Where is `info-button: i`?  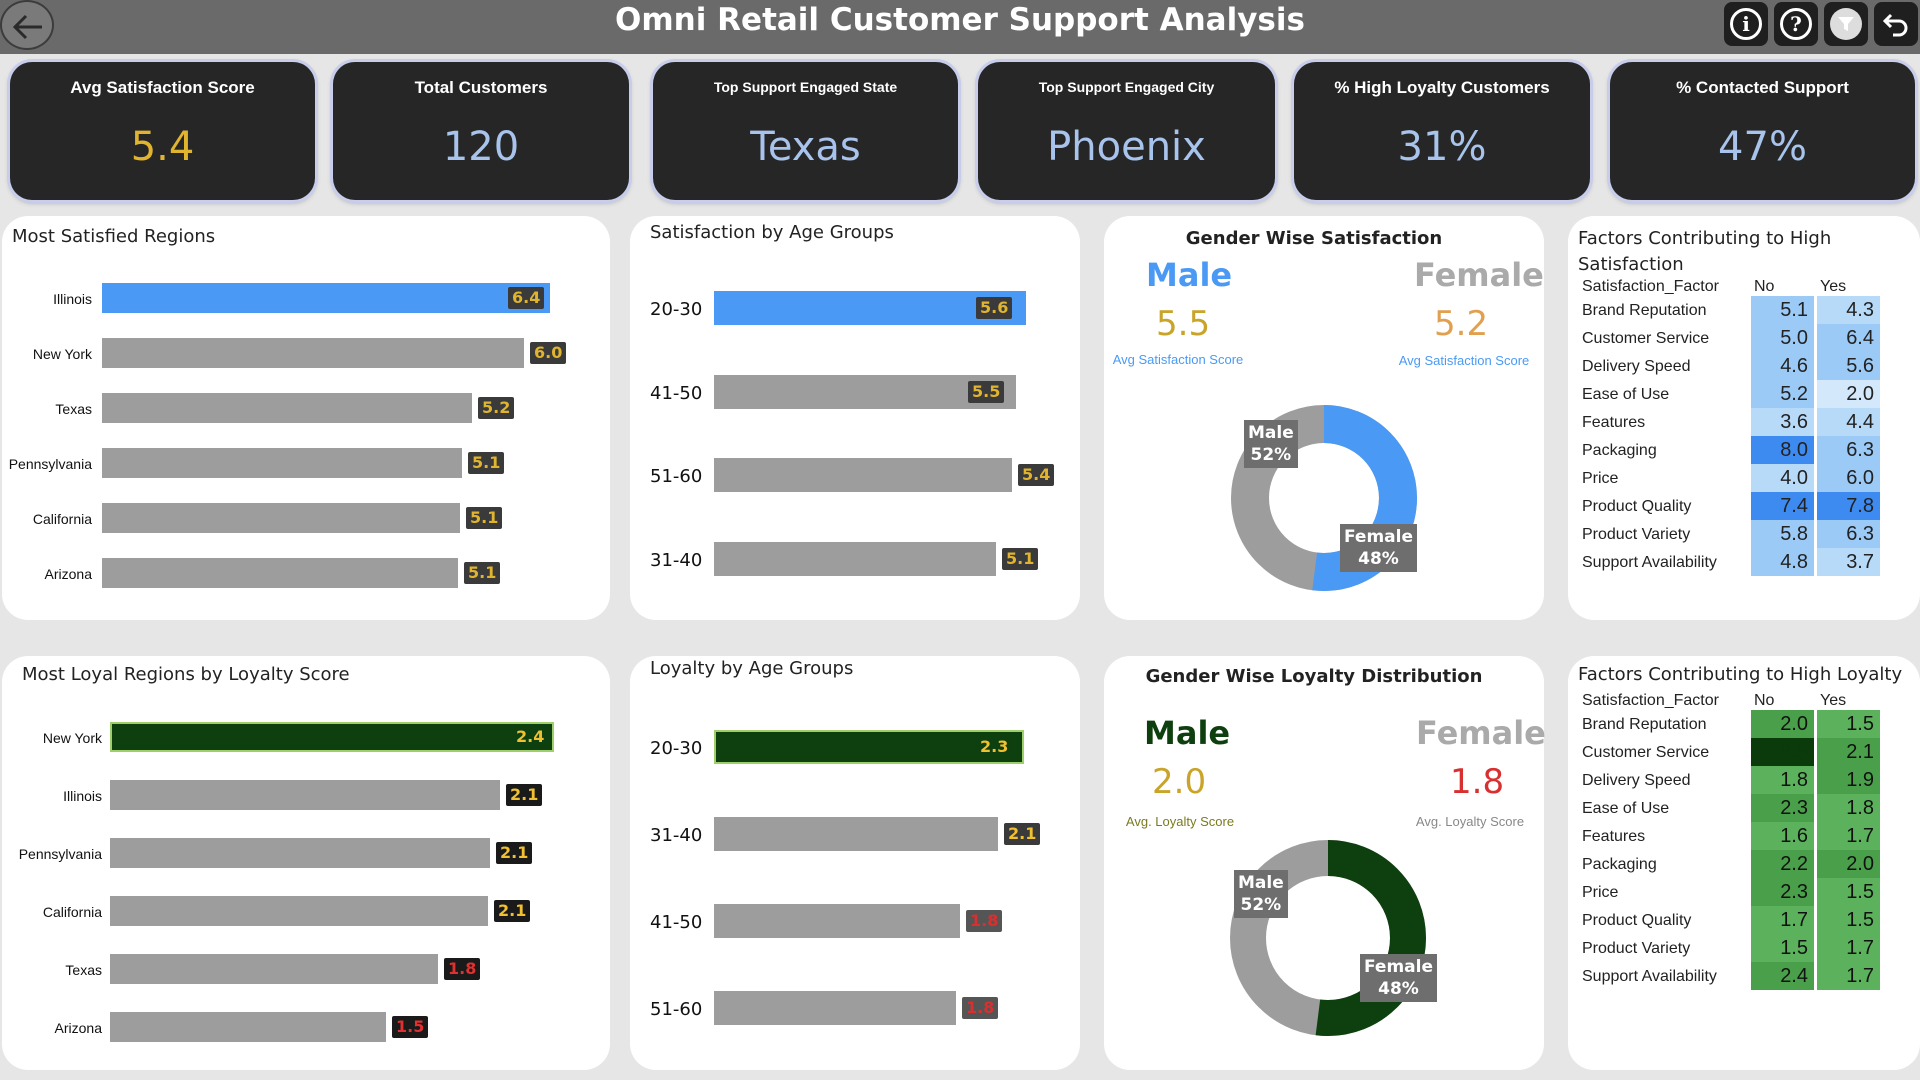
info-button: i is located at coordinates (1746, 24).